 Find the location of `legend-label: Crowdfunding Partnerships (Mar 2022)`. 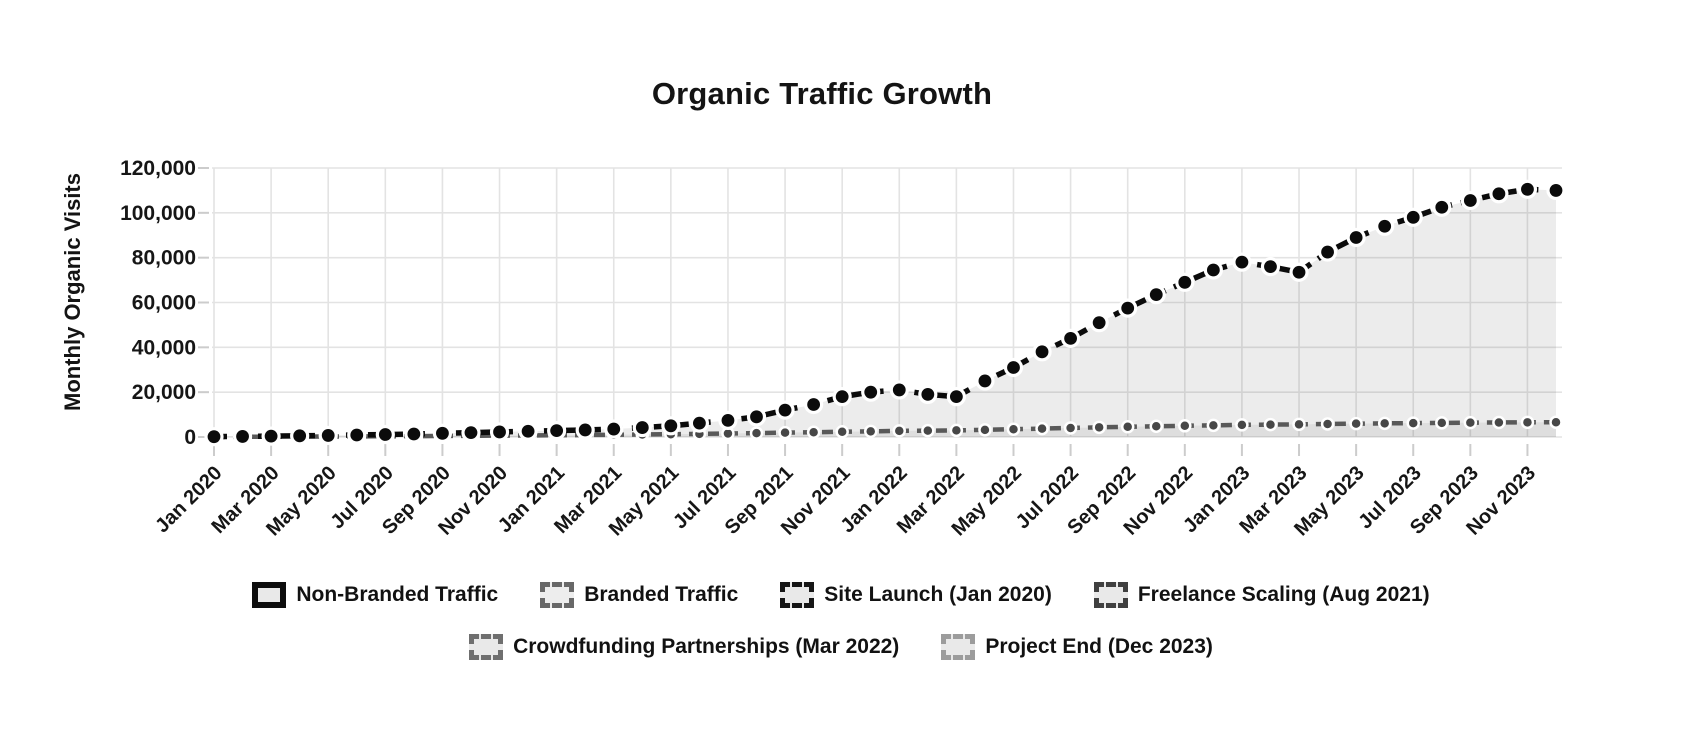

legend-label: Crowdfunding Partnerships (Mar 2022) is located at coordinates (706, 646).